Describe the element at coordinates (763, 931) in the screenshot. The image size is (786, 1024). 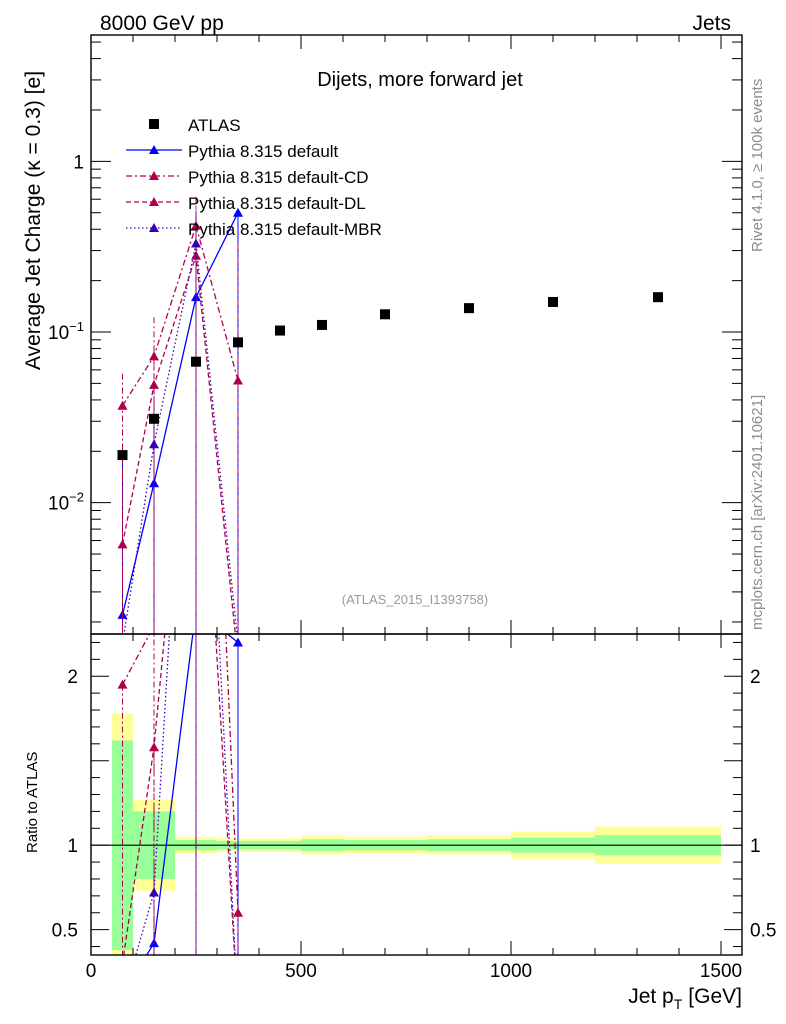
I see `ratio-y-tick-label-right: 0.5` at that location.